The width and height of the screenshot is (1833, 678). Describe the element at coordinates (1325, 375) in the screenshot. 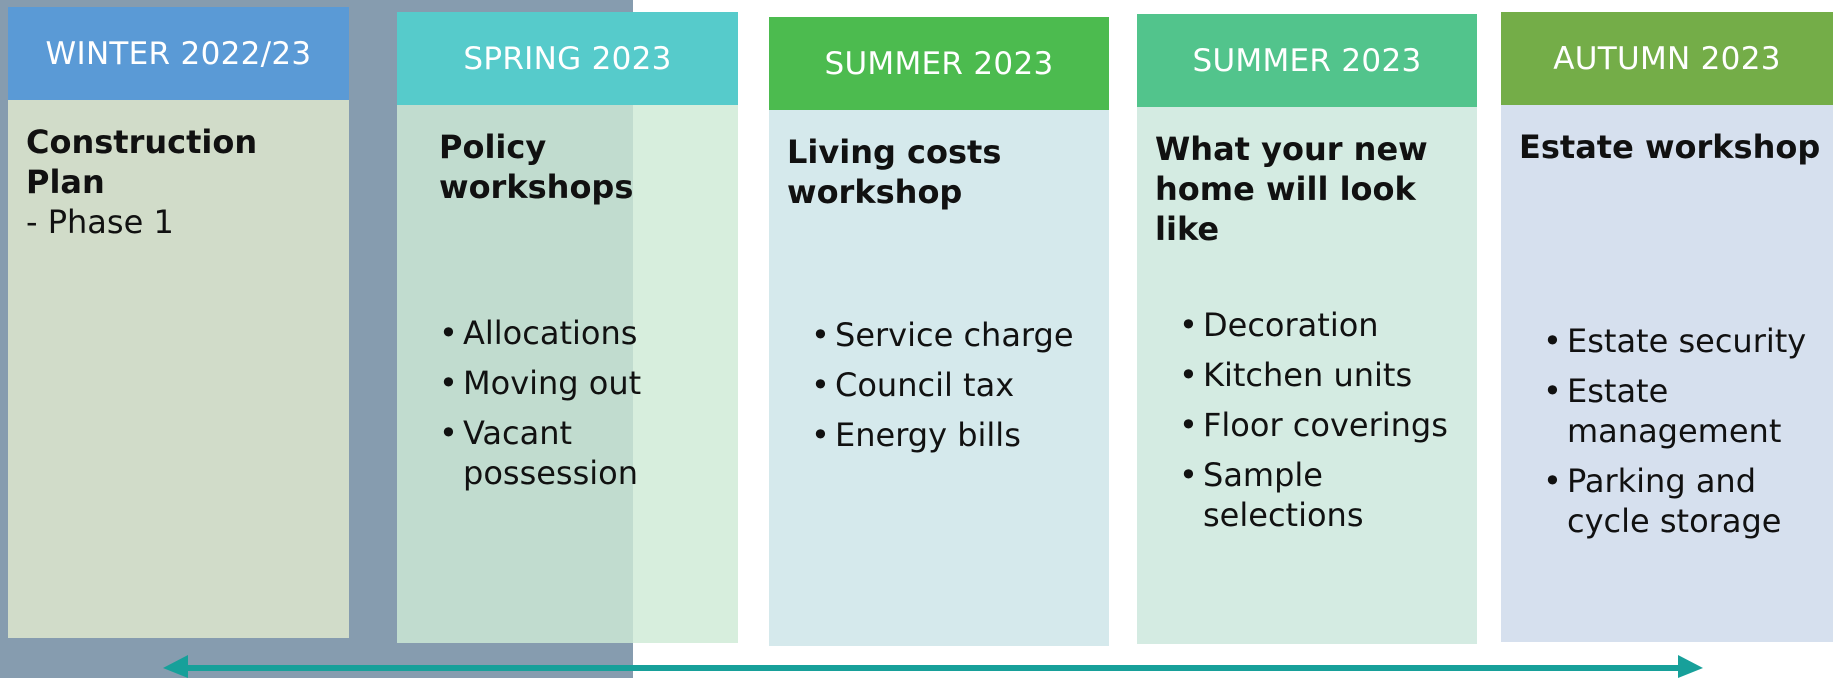

I see `bullet-item: Kitchen units` at that location.